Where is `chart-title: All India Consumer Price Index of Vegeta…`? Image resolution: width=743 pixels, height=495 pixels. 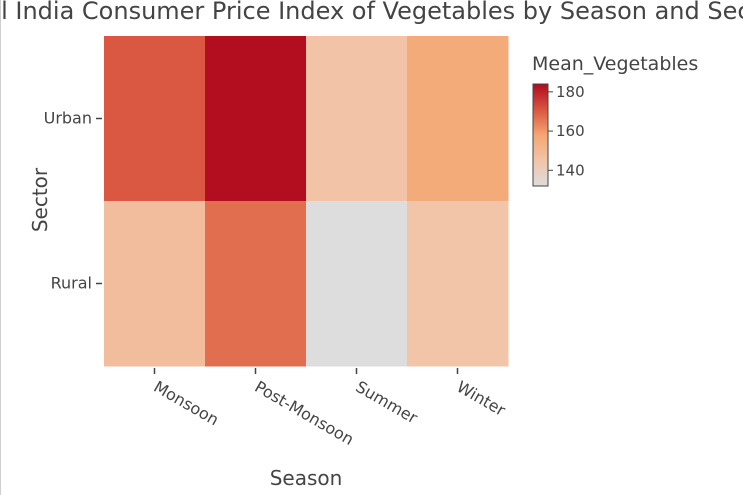
chart-title: All India Consumer Price Index of Vegeta… is located at coordinates (371, 12).